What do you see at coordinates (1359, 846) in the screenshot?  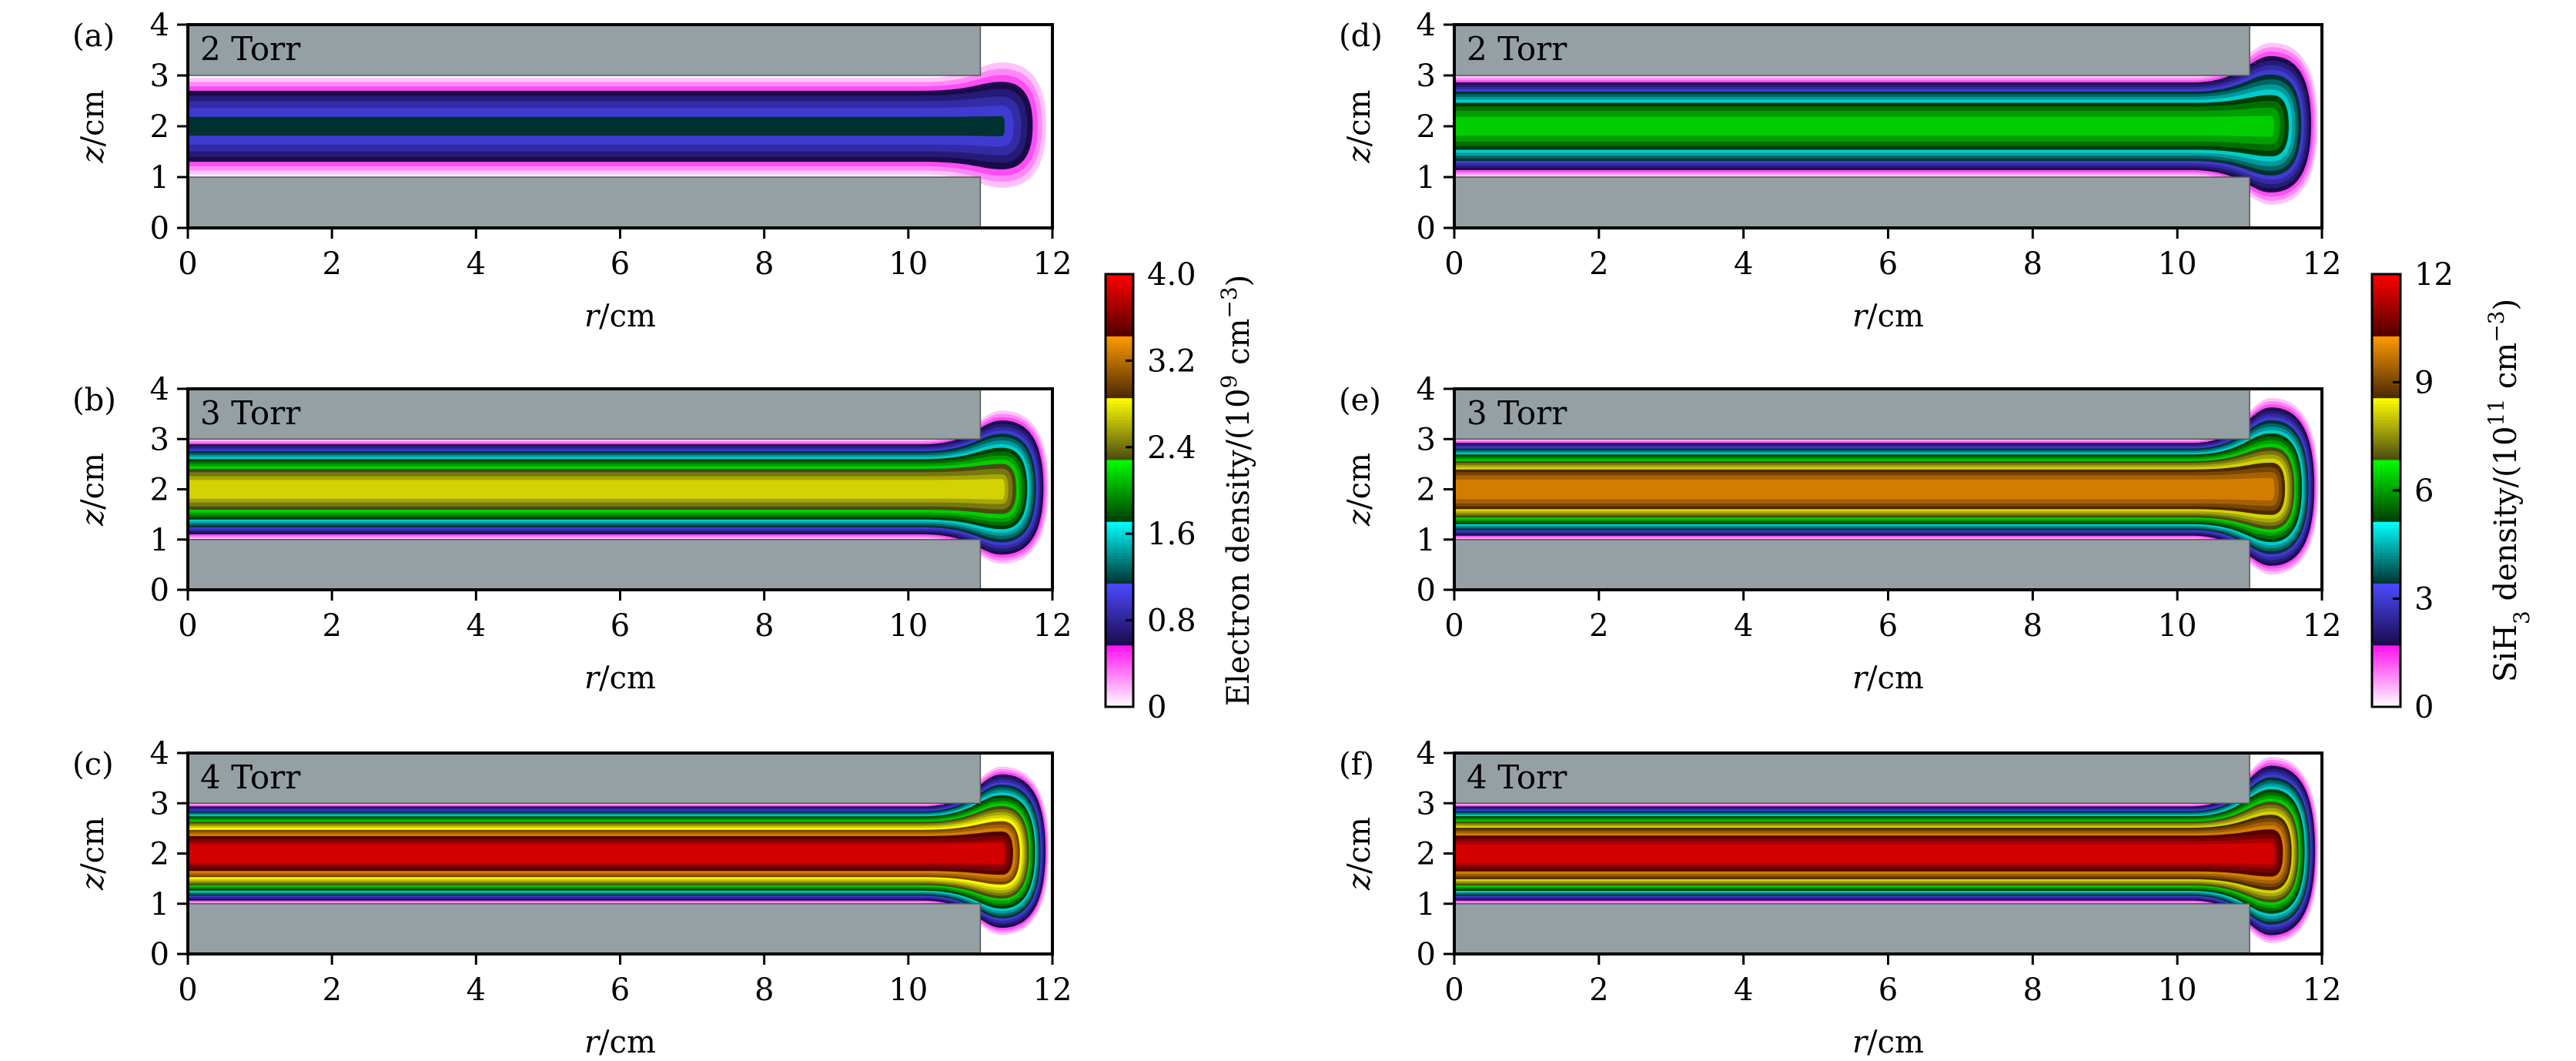 I see `y-axis-label-part: /cm` at bounding box center [1359, 846].